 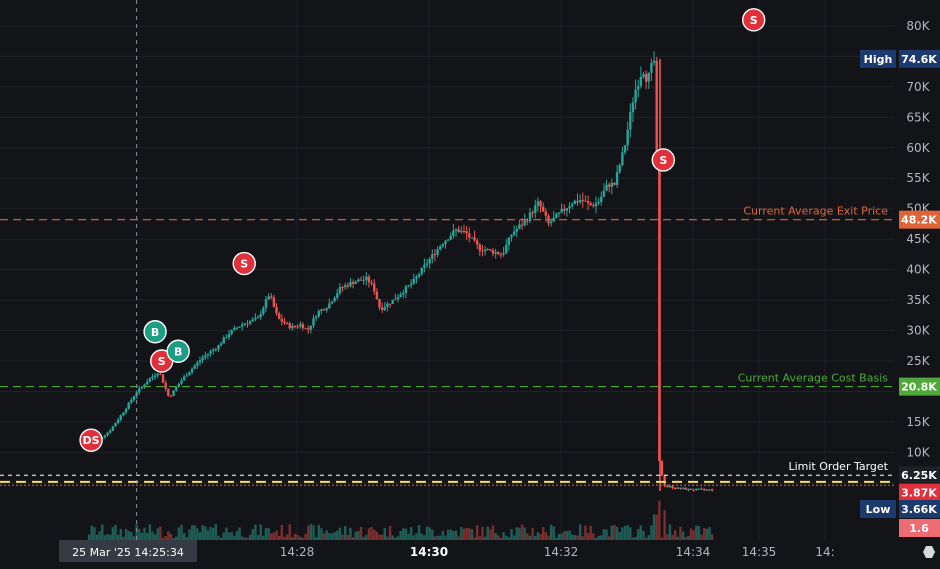 What do you see at coordinates (918, 148) in the screenshot?
I see `price-tick-label: 60K` at bounding box center [918, 148].